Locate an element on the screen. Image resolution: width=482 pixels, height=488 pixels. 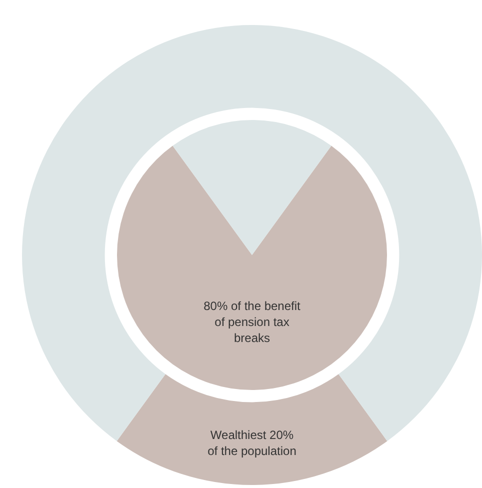
slice-label: 80% of the benefit of pension tax breaks is located at coordinates (253, 321).